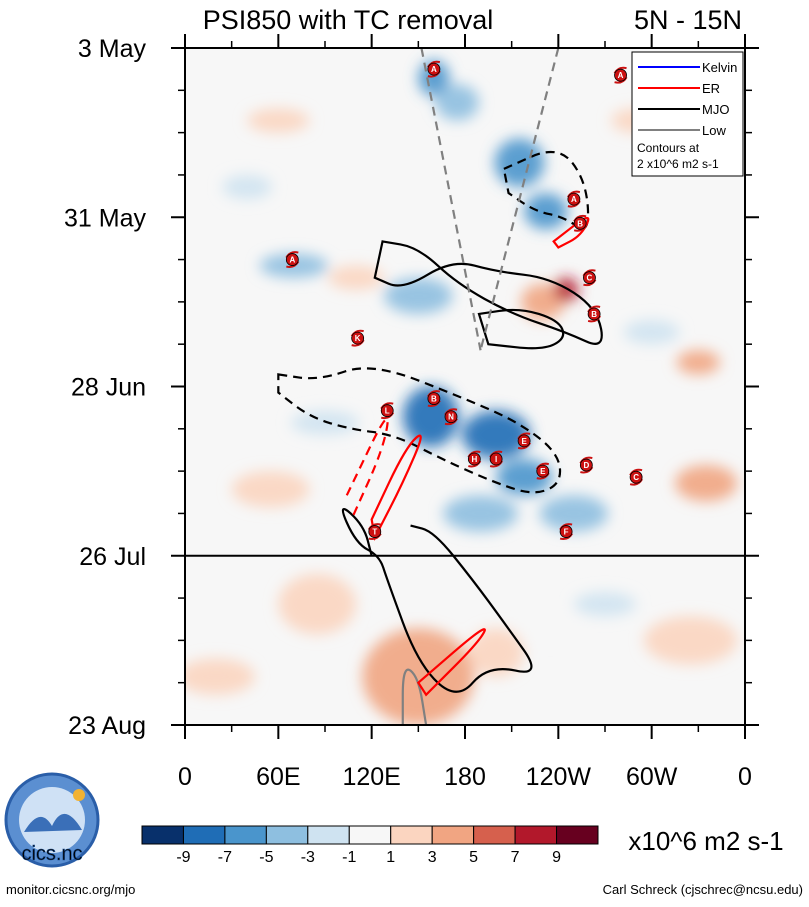  Describe the element at coordinates (432, 857) in the screenshot. I see `colorbar-label: 3` at that location.